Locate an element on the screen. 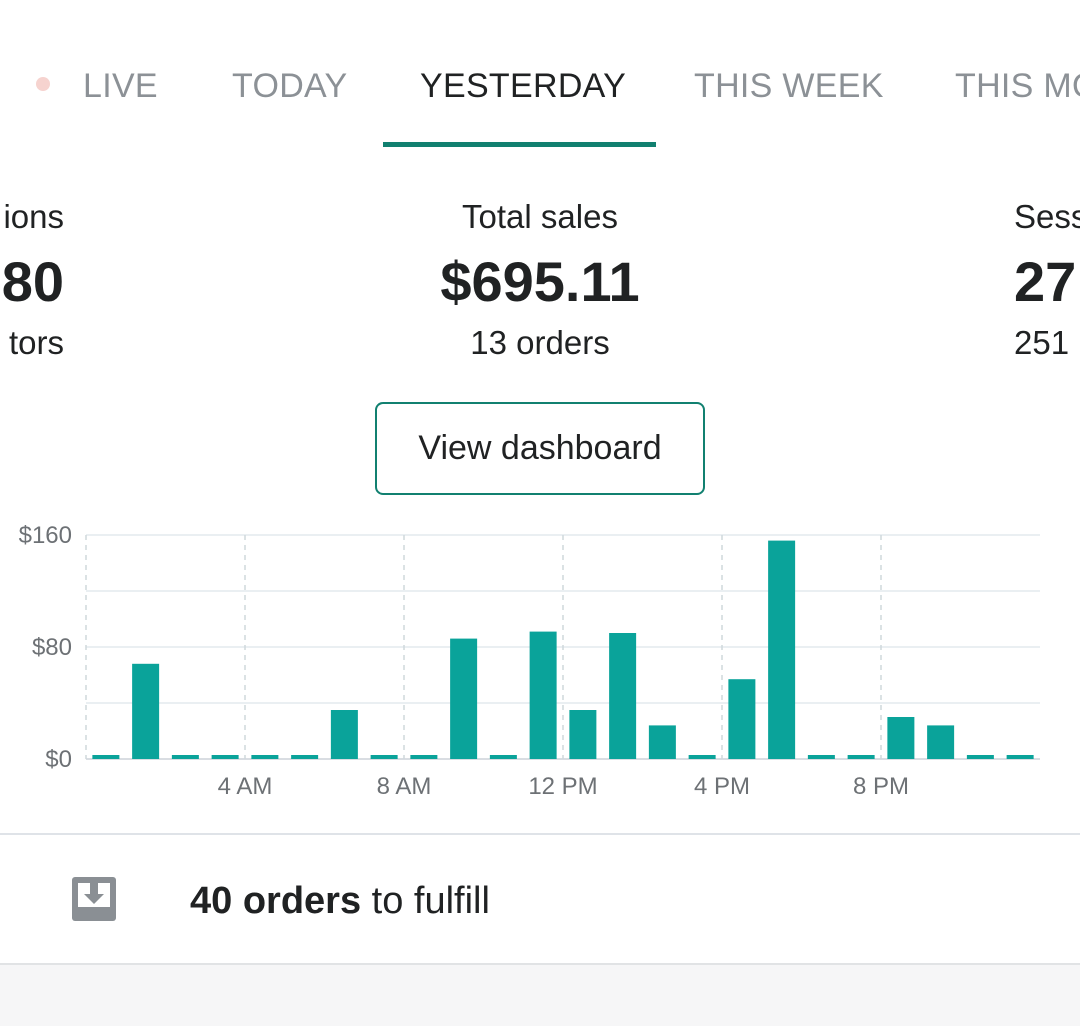 This screenshot has width=1080, height=1026. tab-this-month: THIS MO is located at coordinates (1017, 86).